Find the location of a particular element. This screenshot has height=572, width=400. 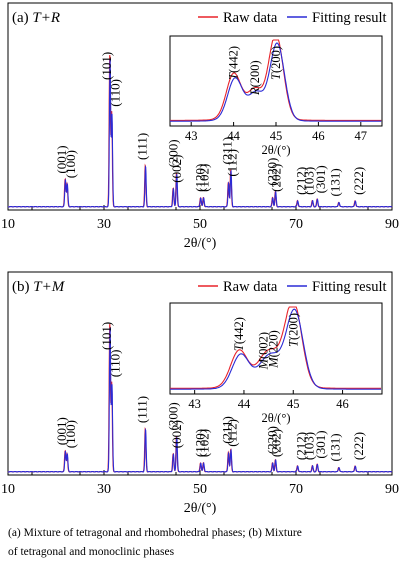

panel-label: (a) T+R is located at coordinates (36, 18).